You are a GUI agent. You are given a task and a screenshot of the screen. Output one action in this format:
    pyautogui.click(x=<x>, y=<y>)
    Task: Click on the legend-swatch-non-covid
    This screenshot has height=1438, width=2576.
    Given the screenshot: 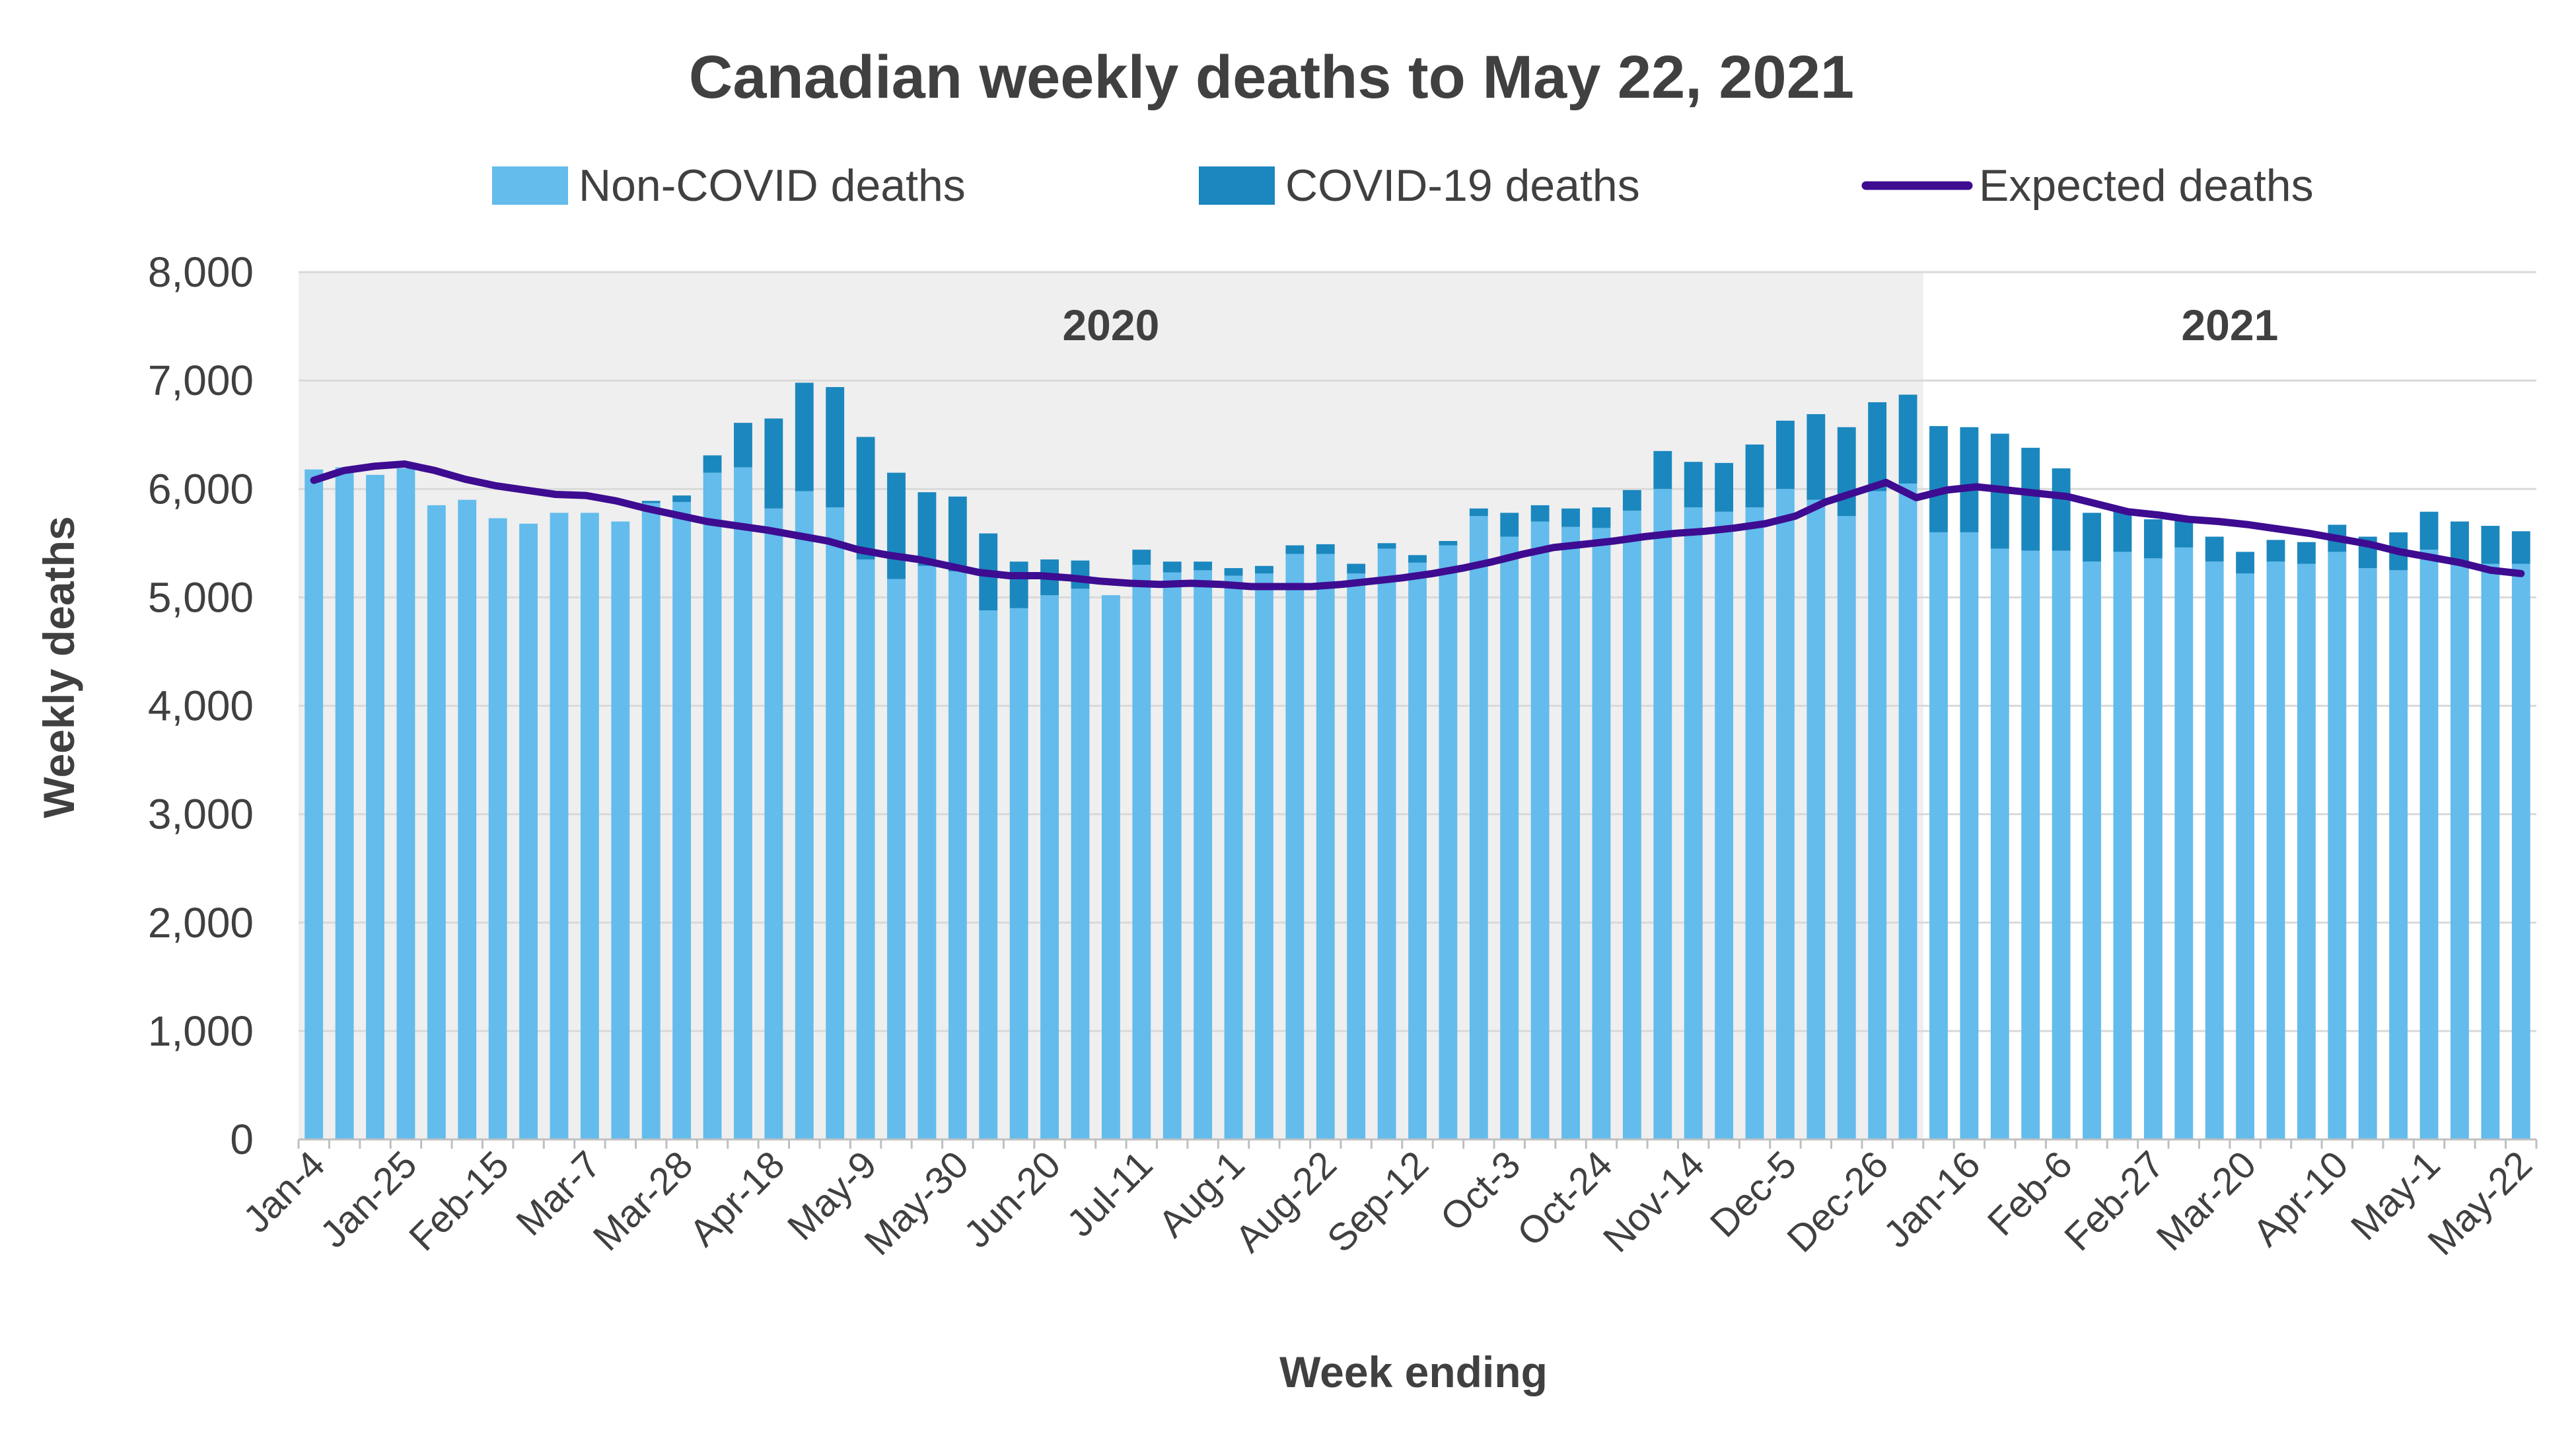 What is the action you would take?
    pyautogui.click(x=530, y=185)
    